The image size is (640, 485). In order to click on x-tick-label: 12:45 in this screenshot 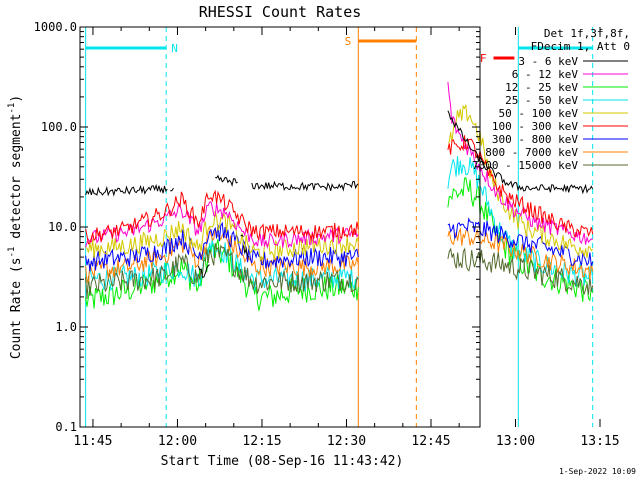, I will do `click(430, 441)`.